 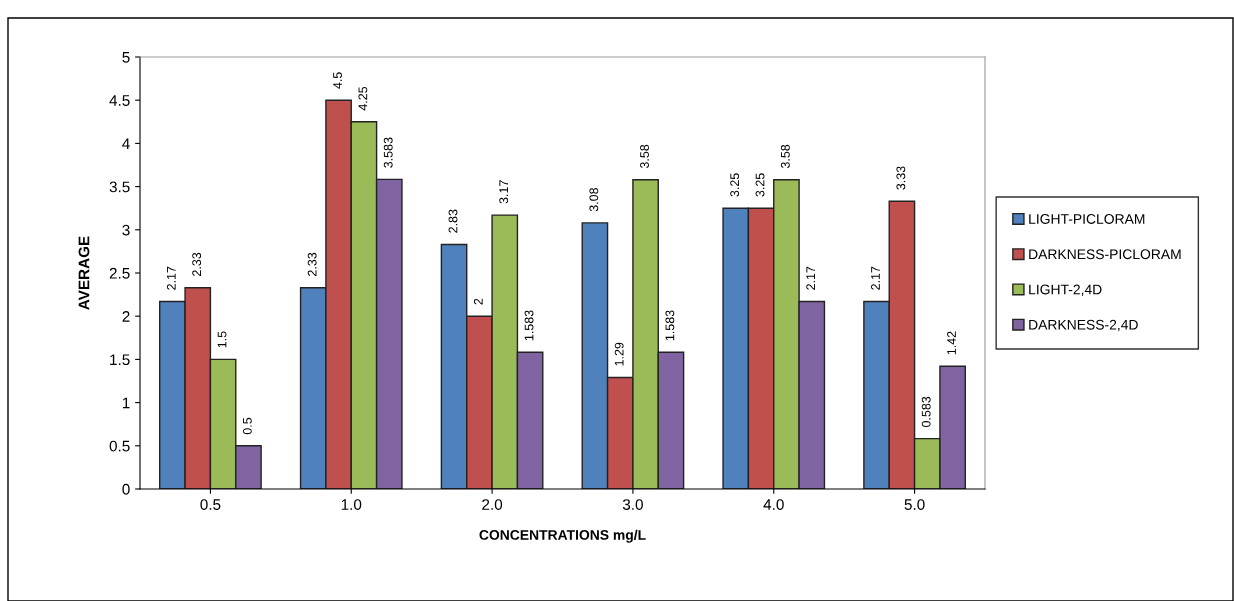 What do you see at coordinates (594, 199) in the screenshot?
I see `data-label: 3.08` at bounding box center [594, 199].